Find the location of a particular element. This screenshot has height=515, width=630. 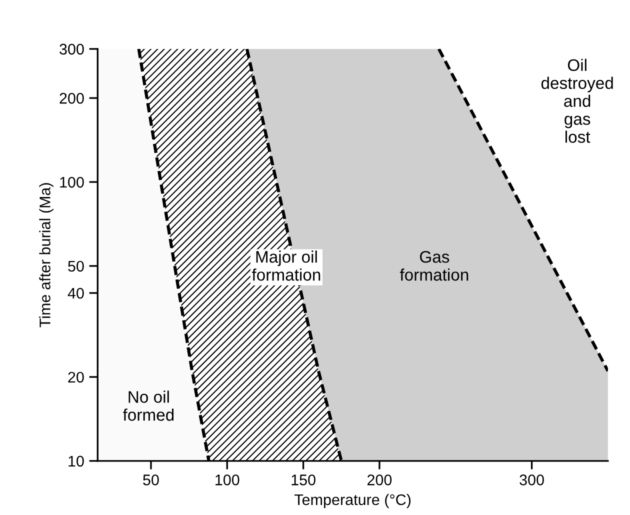

y-tick-label: 40 is located at coordinates (76, 293).